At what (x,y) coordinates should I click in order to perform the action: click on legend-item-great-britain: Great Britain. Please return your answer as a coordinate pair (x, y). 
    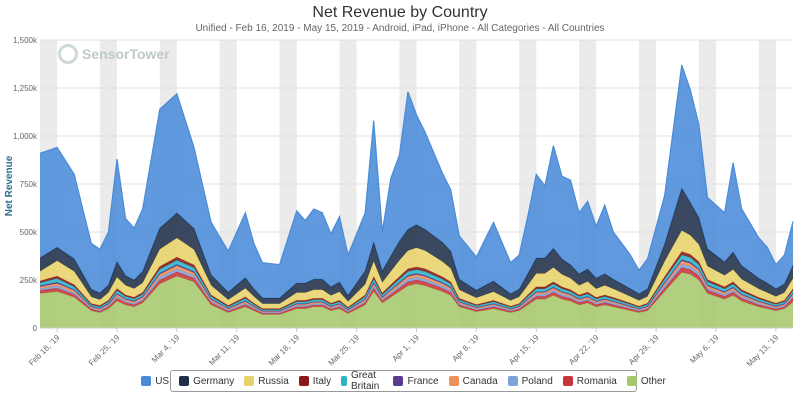
    Looking at the image, I should click on (362, 381).